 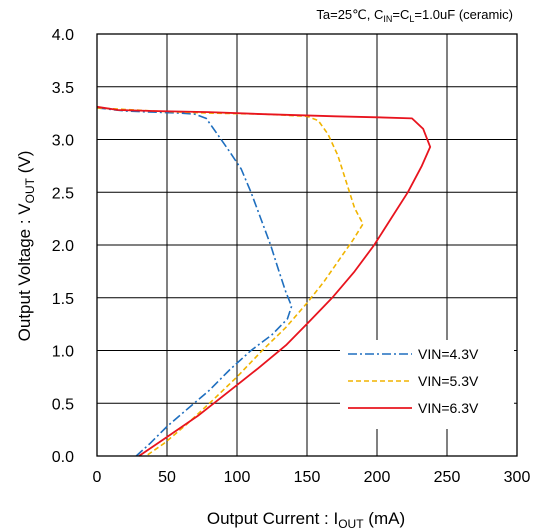 I want to click on y-tick-label: 3.0, so click(x=63, y=141).